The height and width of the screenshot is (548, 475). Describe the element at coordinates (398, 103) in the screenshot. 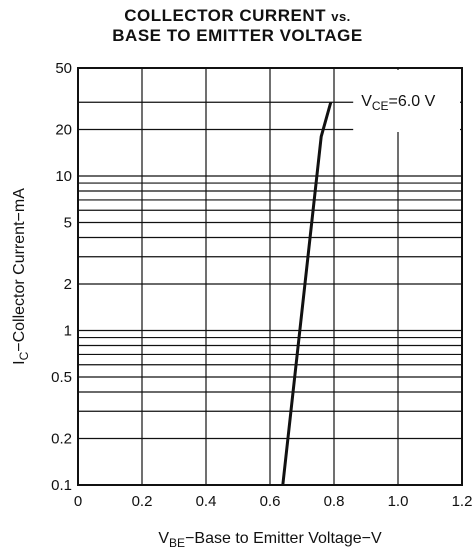

I see `annotation-text: VCE=6.0 V` at that location.